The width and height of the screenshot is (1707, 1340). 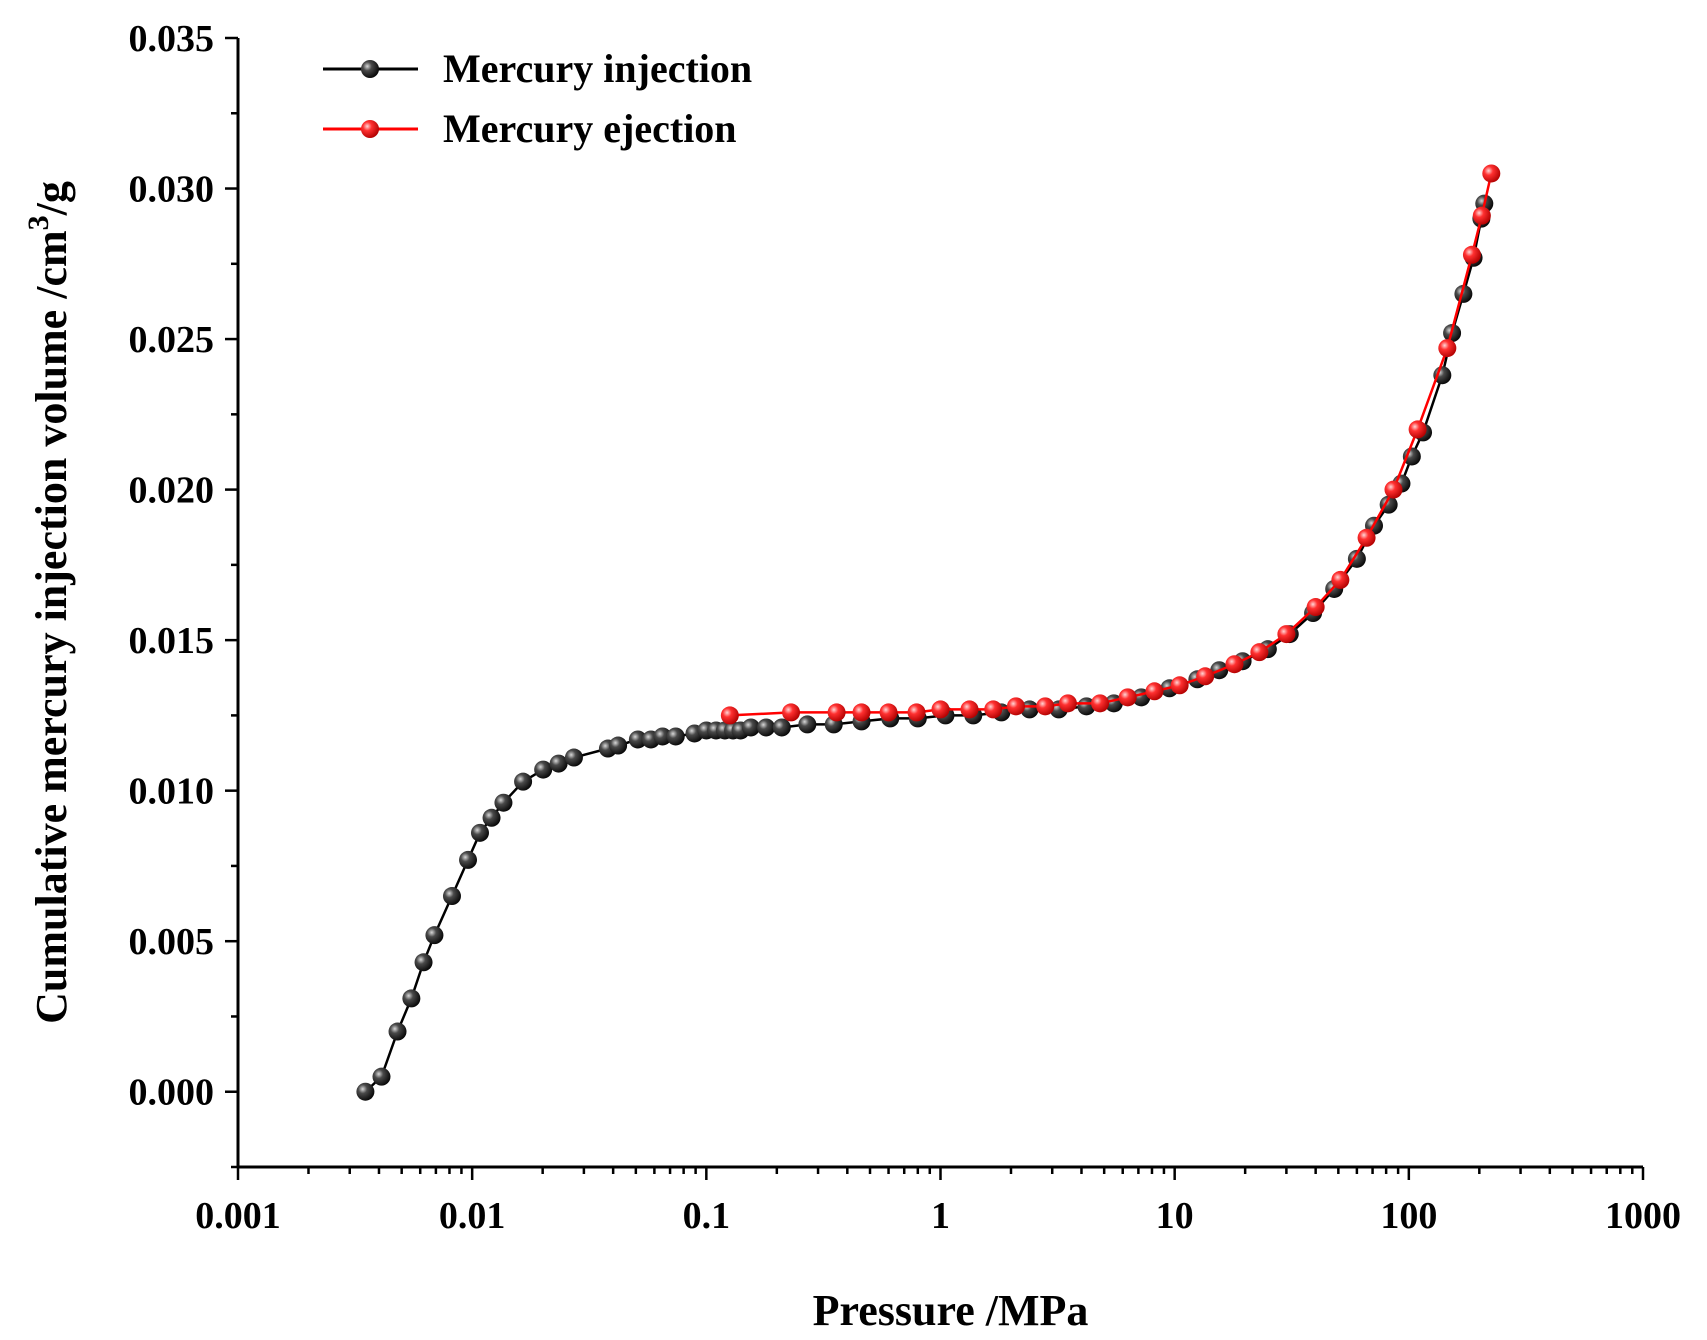 I want to click on y-axis-title-tail: /g, so click(x=51, y=198).